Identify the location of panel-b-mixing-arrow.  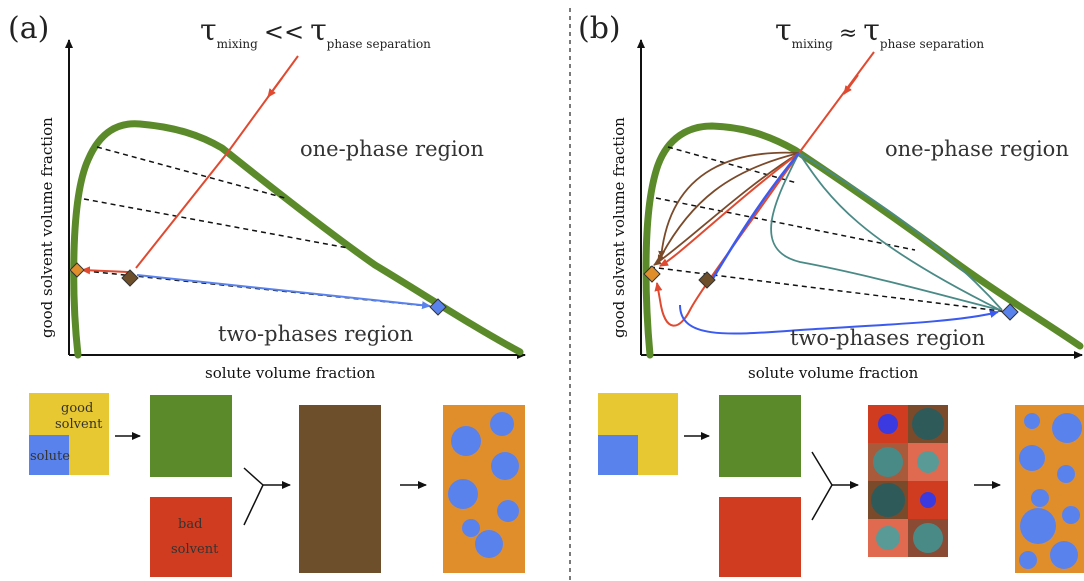
(851, 84).